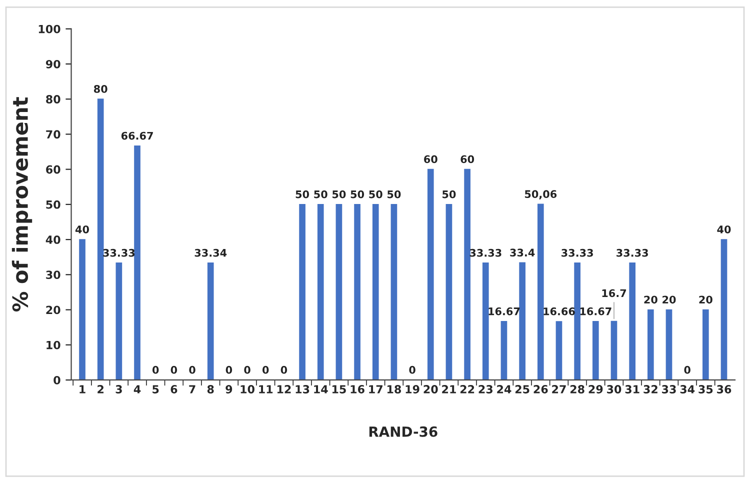 The image size is (750, 481). Describe the element at coordinates (577, 389) in the screenshot. I see `x-tick-label: 28` at that location.